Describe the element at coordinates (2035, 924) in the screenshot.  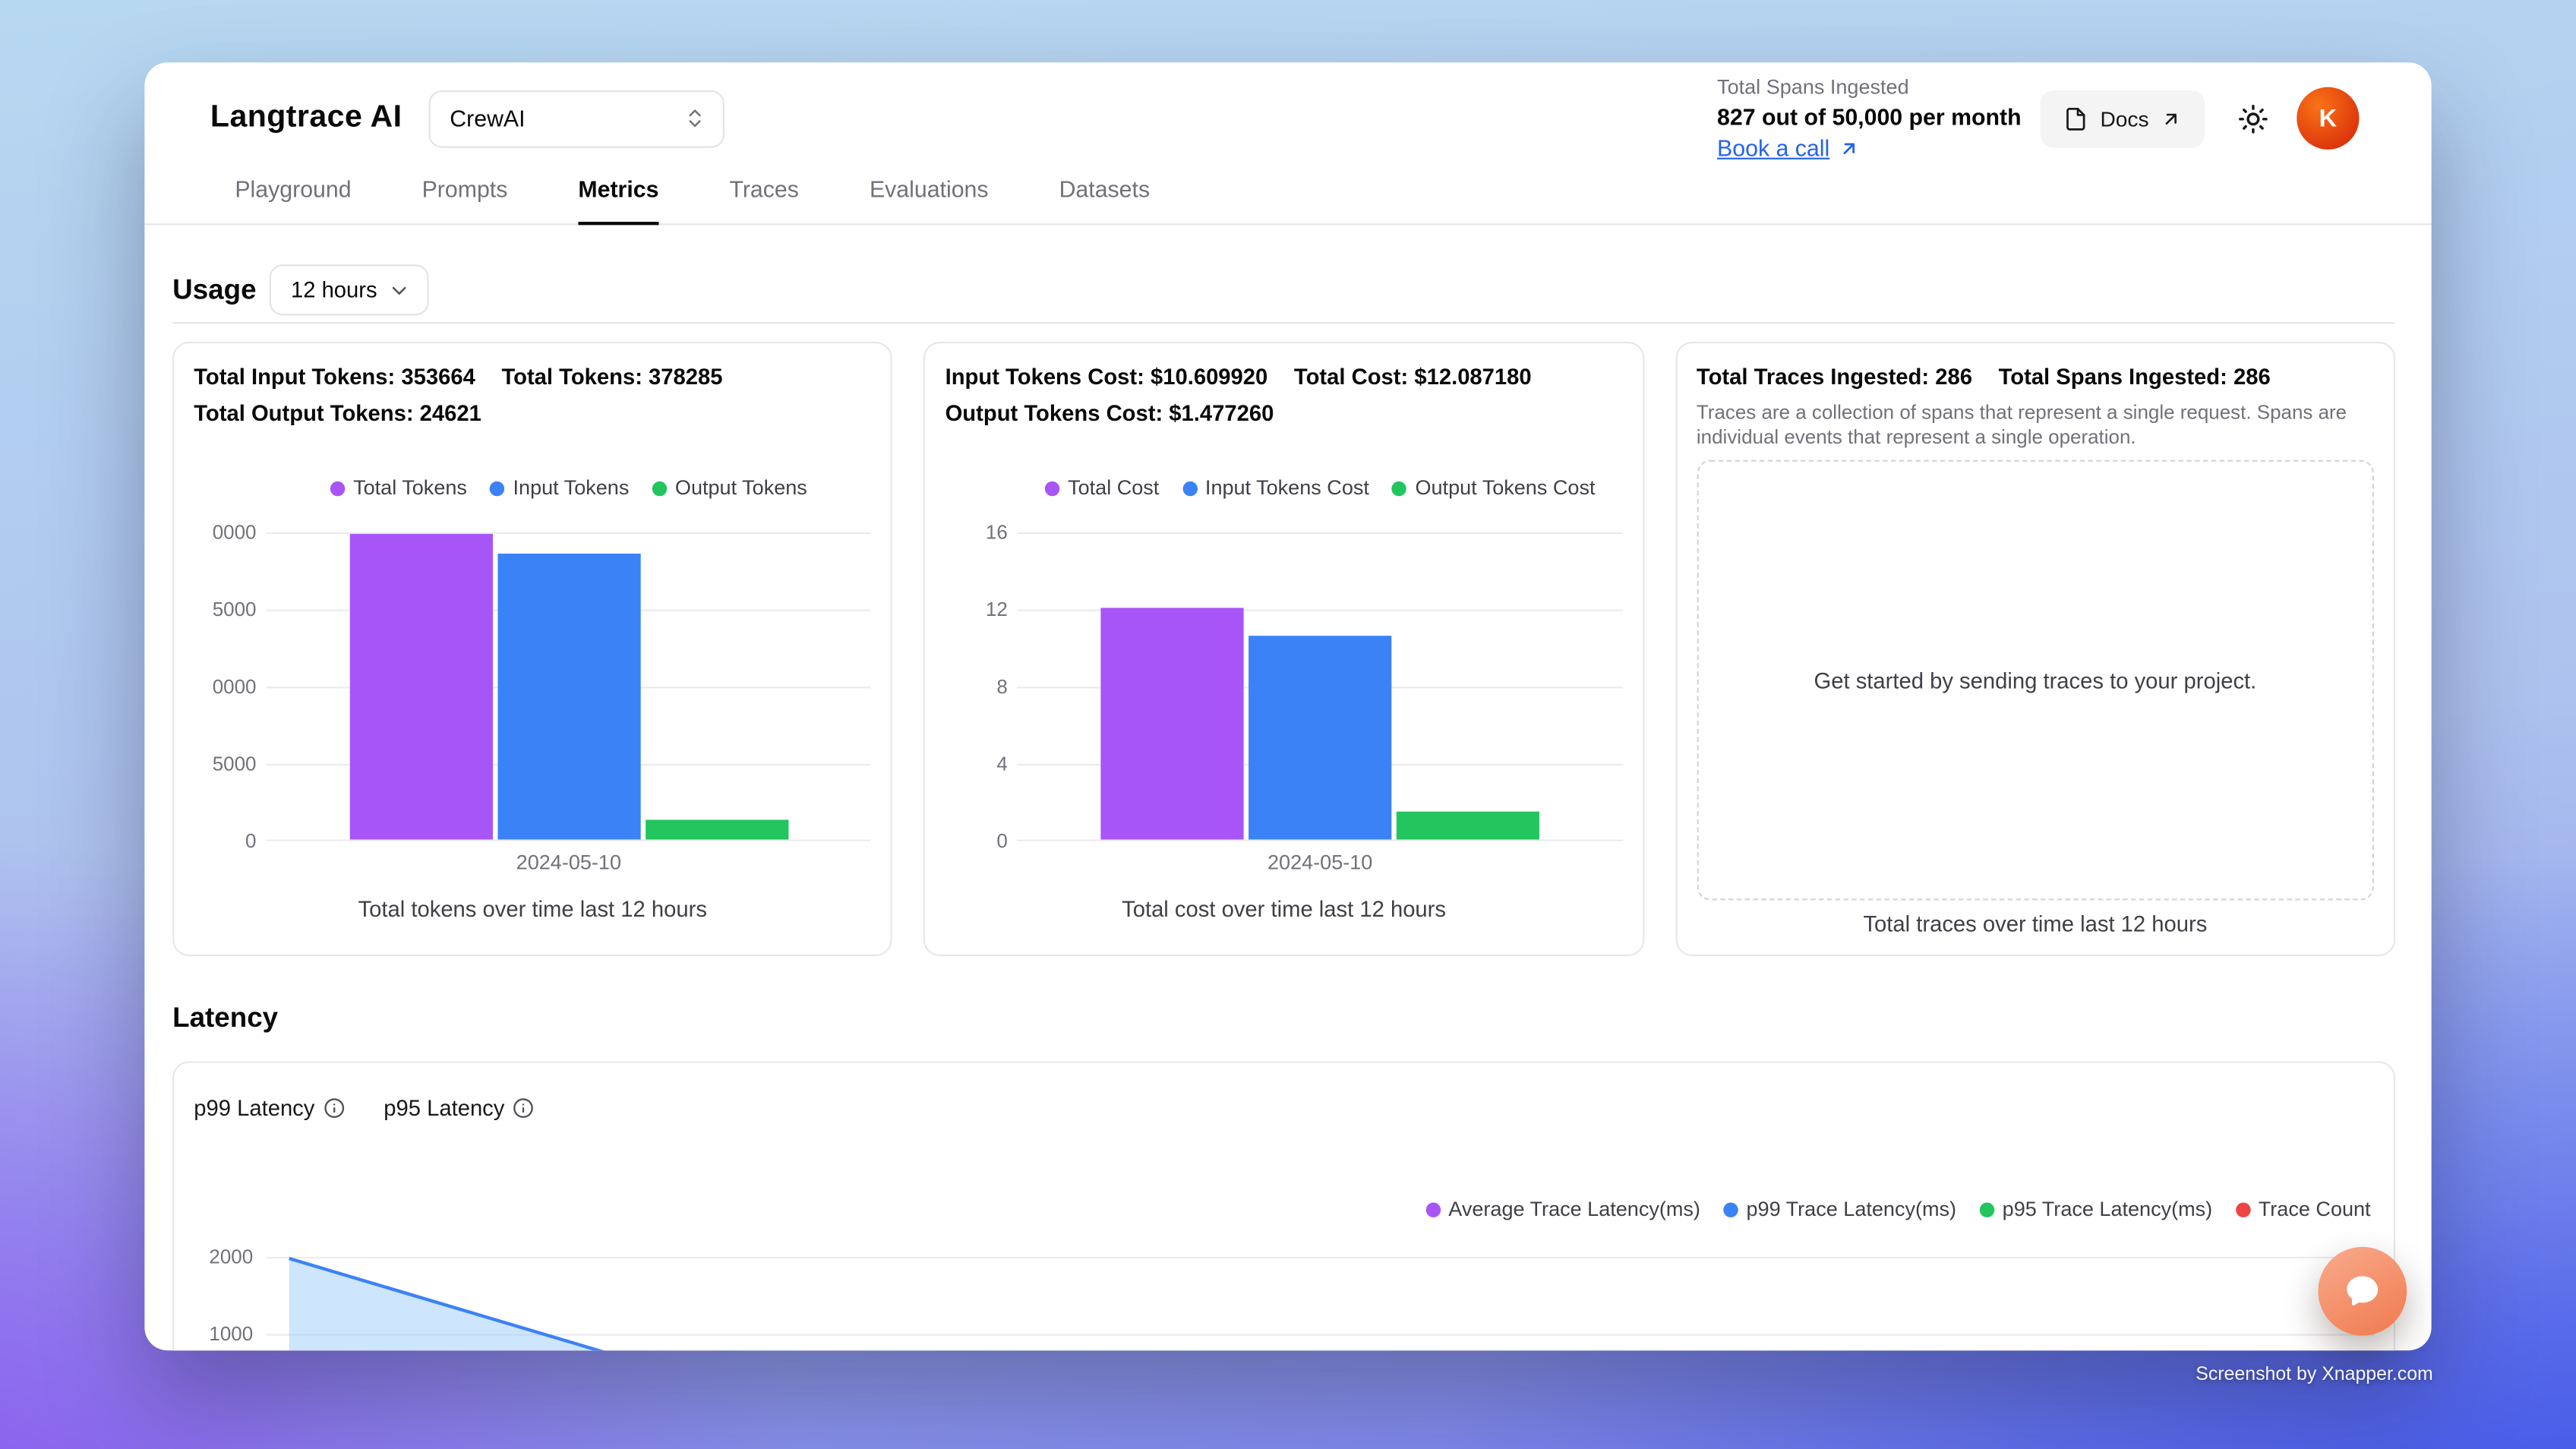
I see `traces-chart-caption: Total traces over time last 12 hours` at that location.